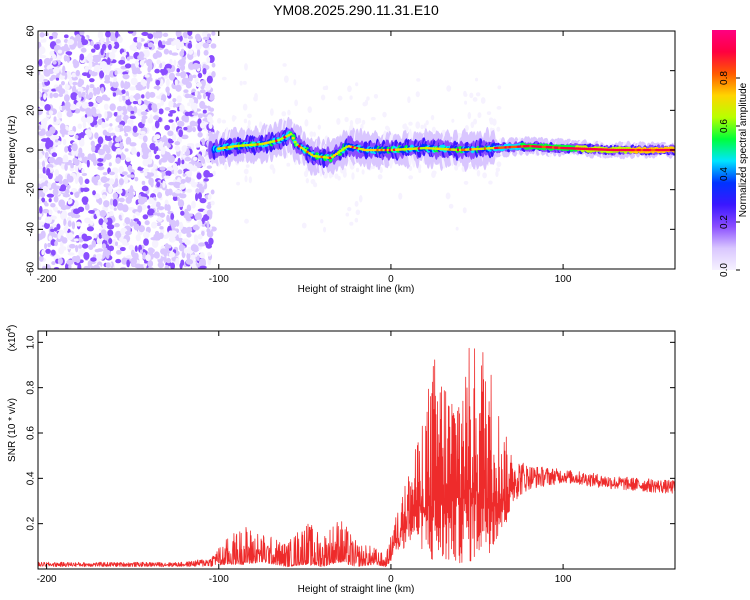  Describe the element at coordinates (31, 71) in the screenshot. I see `y-tick-label: 40` at that location.